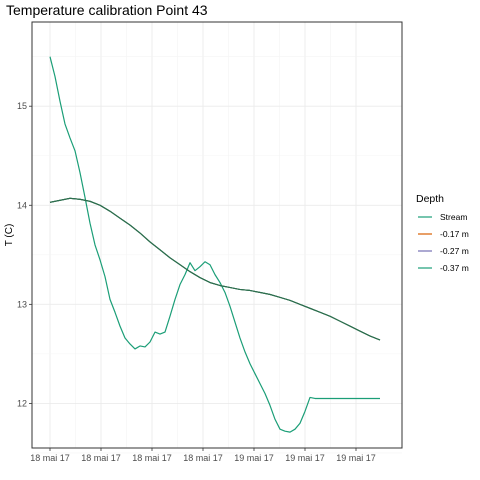  I want to click on legend-label: -0.27 m, so click(454, 251).